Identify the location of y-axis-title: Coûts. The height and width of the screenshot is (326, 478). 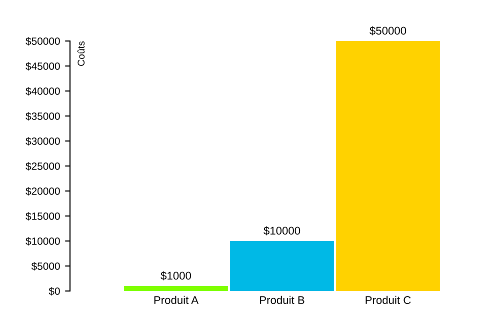
(81, 53).